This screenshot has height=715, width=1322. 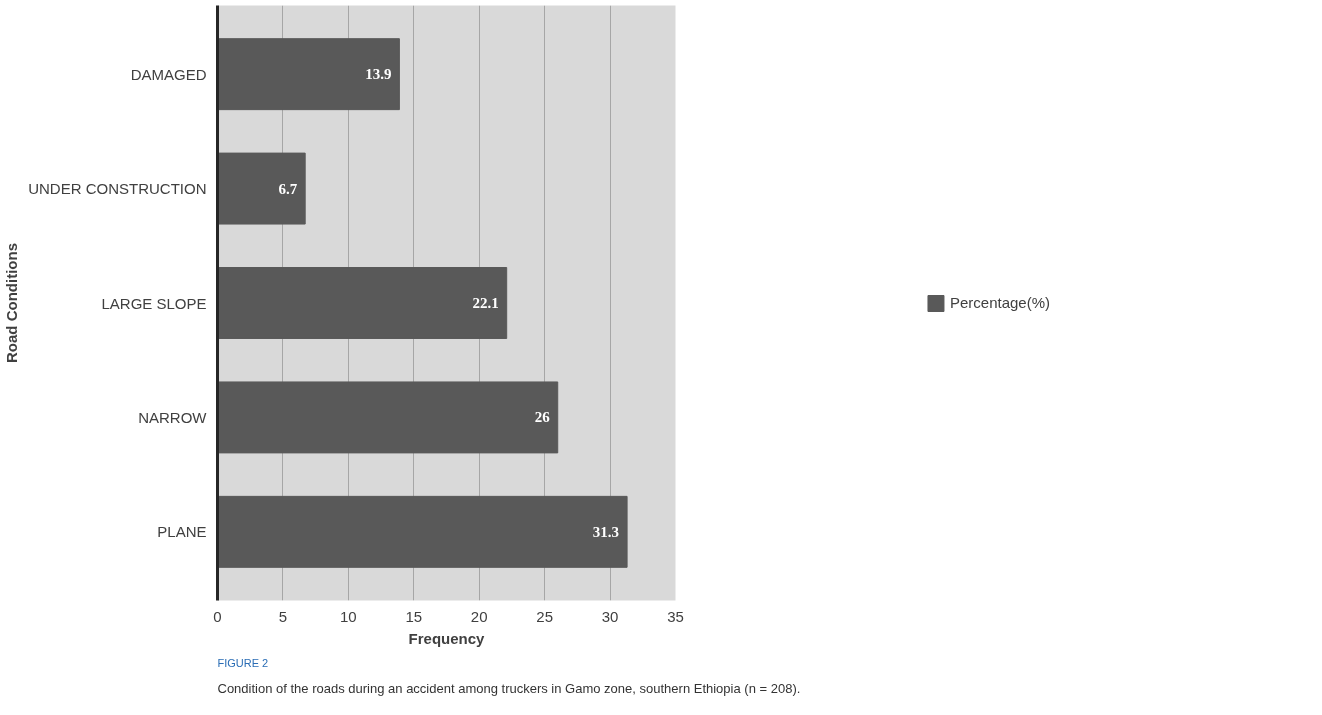 I want to click on y-tick-label: LARGE SLOPE, so click(x=154, y=303).